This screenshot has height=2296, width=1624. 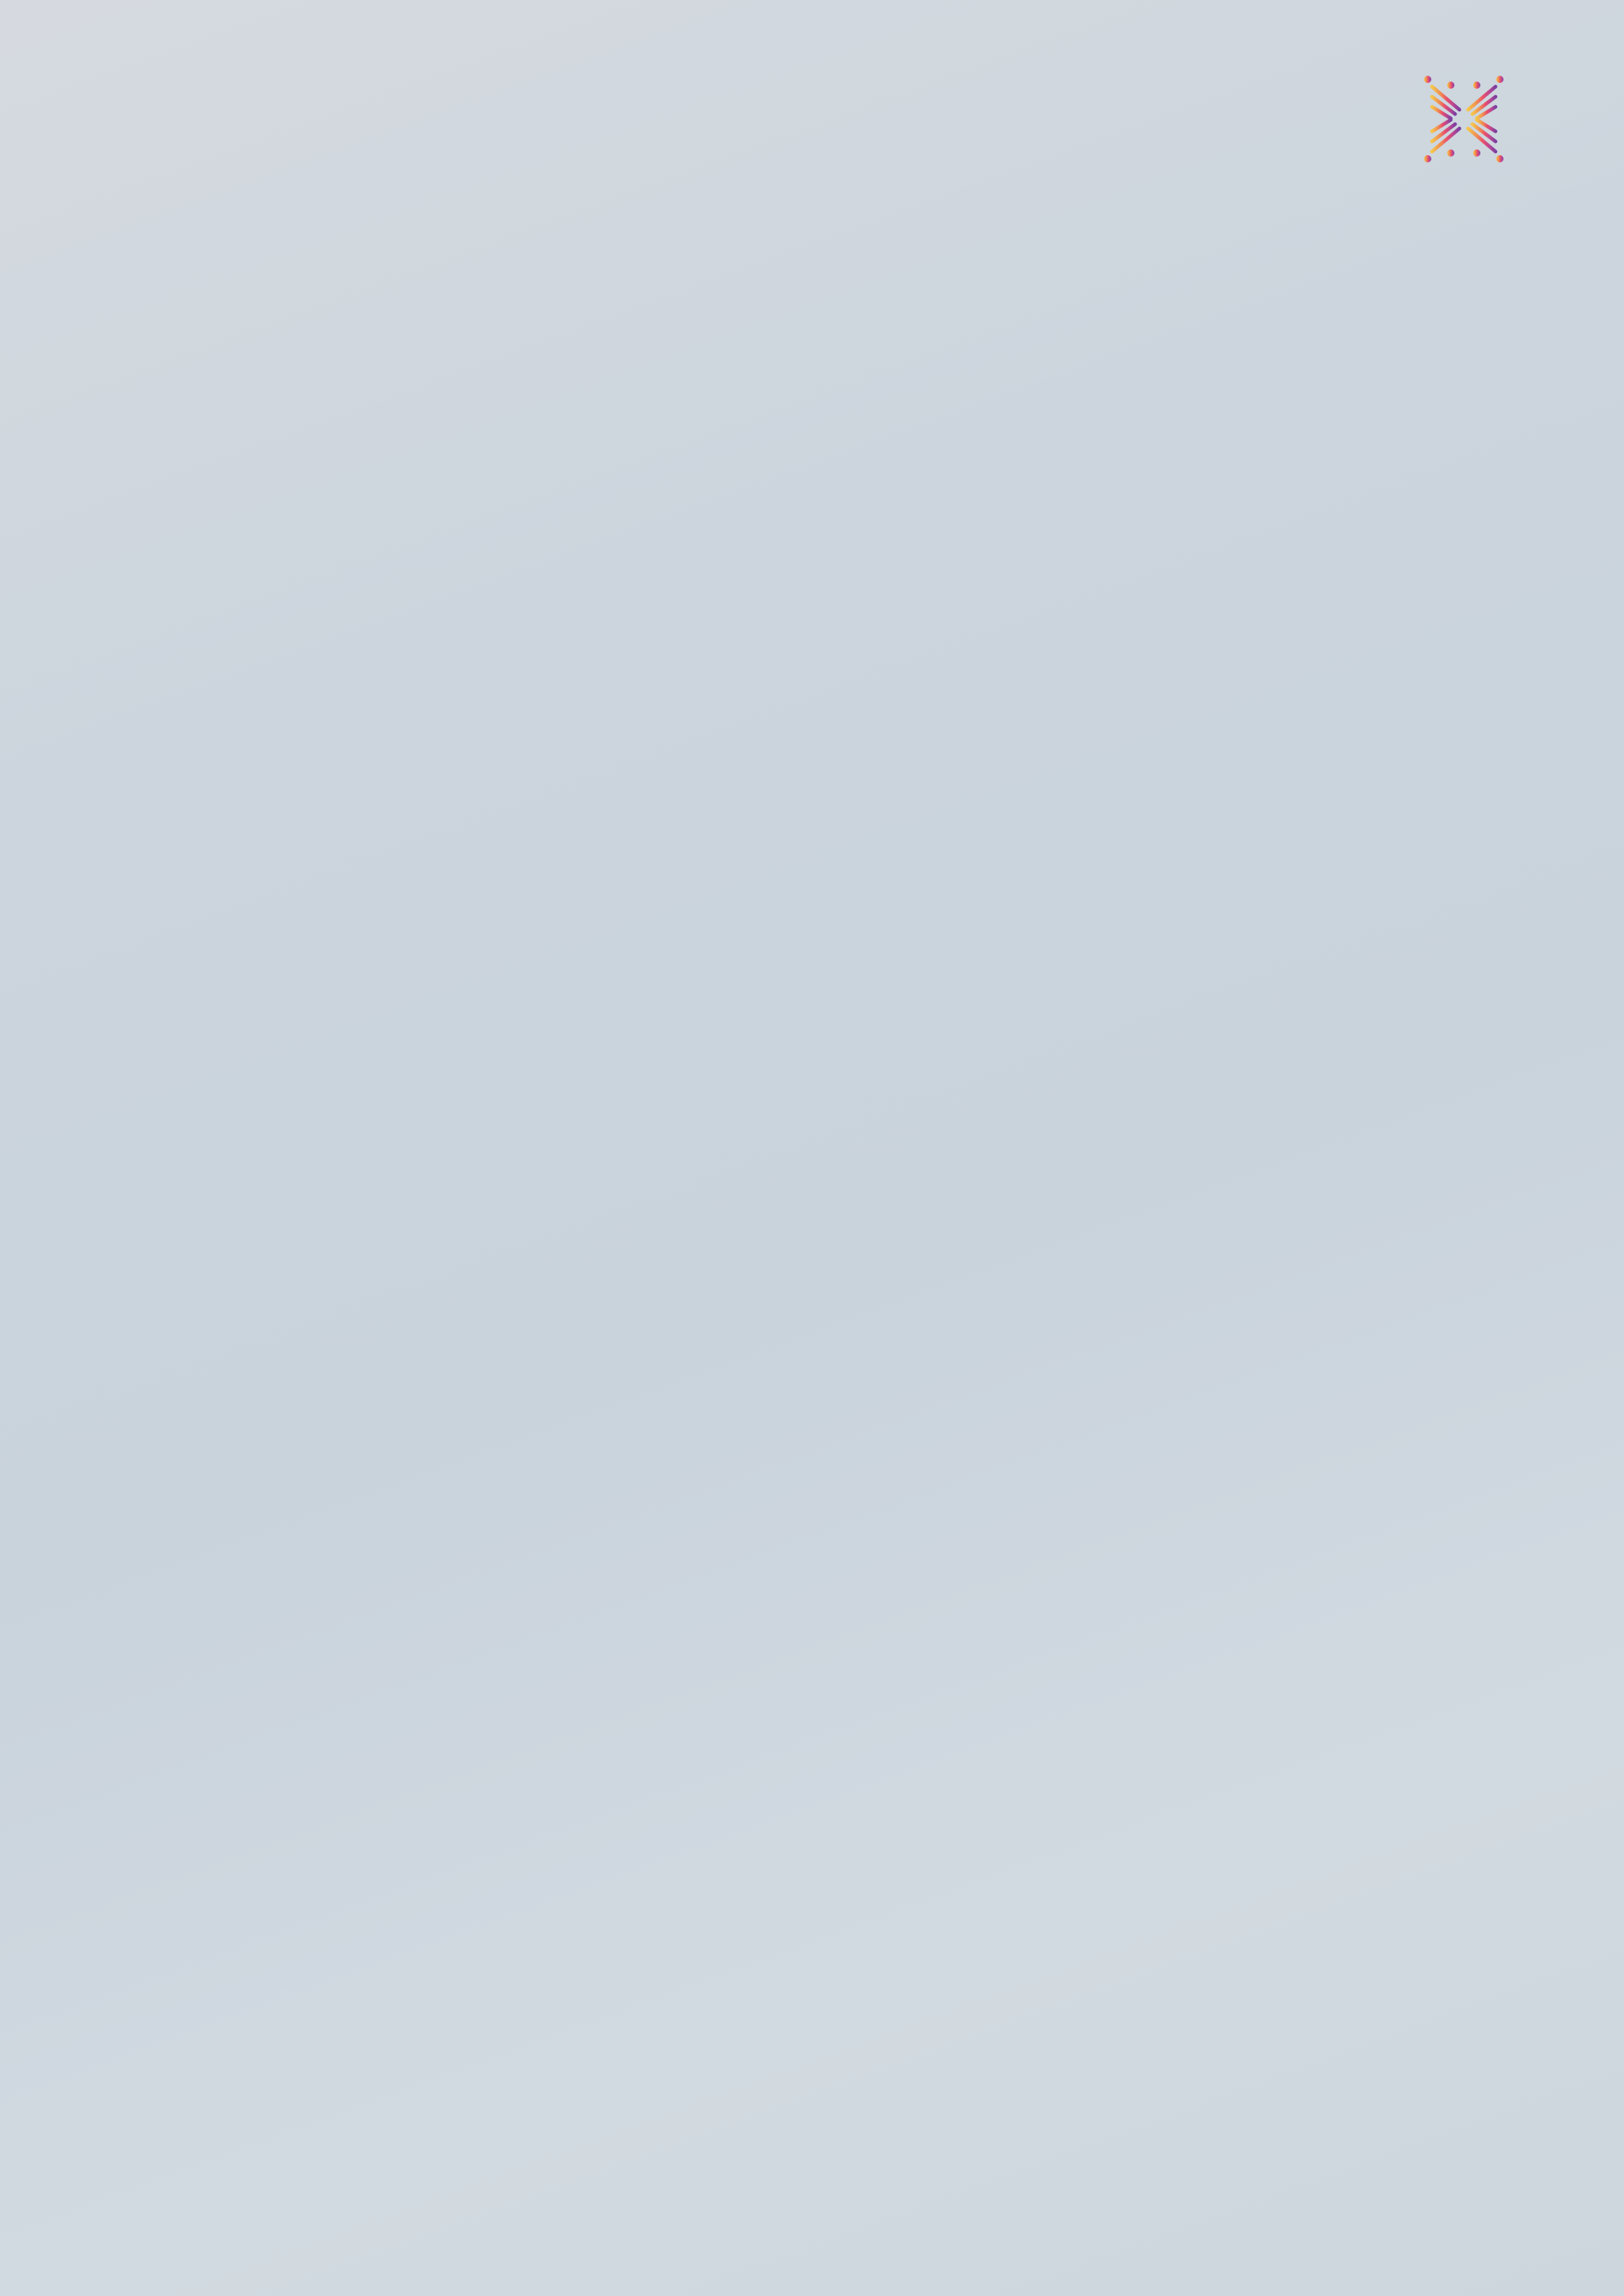 What do you see at coordinates (1463, 119) in the screenshot?
I see `circuit-x-logo-icon` at bounding box center [1463, 119].